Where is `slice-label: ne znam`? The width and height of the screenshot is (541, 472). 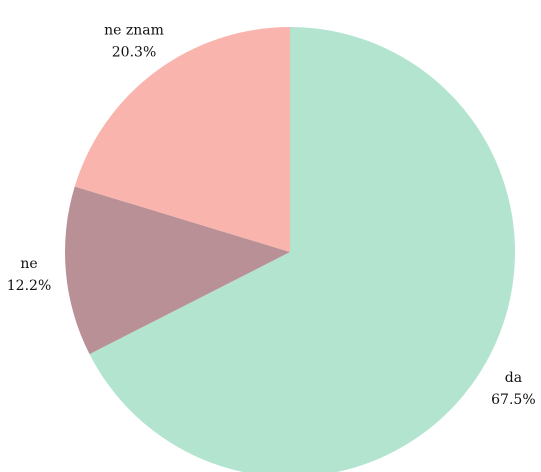
slice-label: ne znam is located at coordinates (134, 30).